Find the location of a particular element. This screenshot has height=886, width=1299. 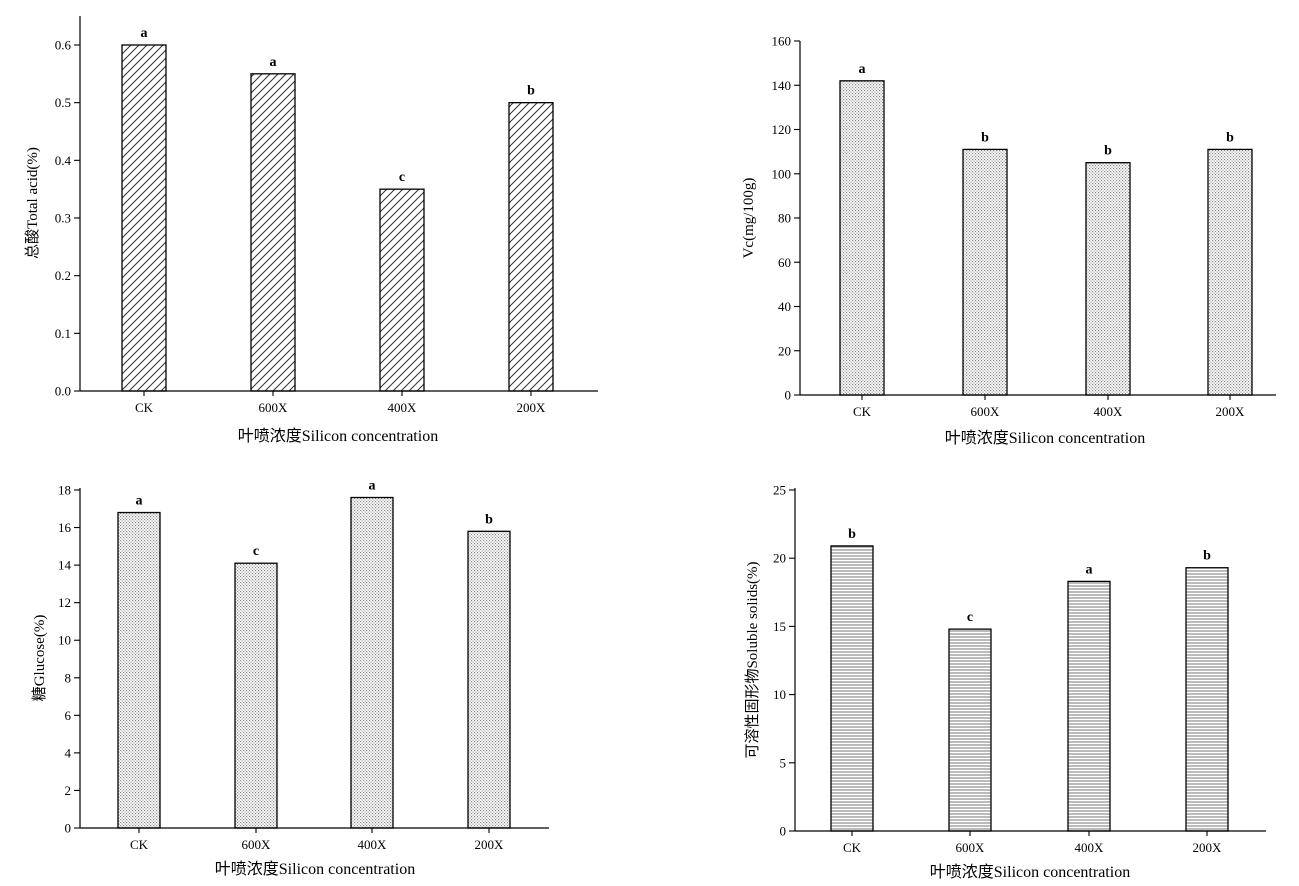

y-axis-title: 可溶性固形物Soluble solids(%) is located at coordinates (752, 659).